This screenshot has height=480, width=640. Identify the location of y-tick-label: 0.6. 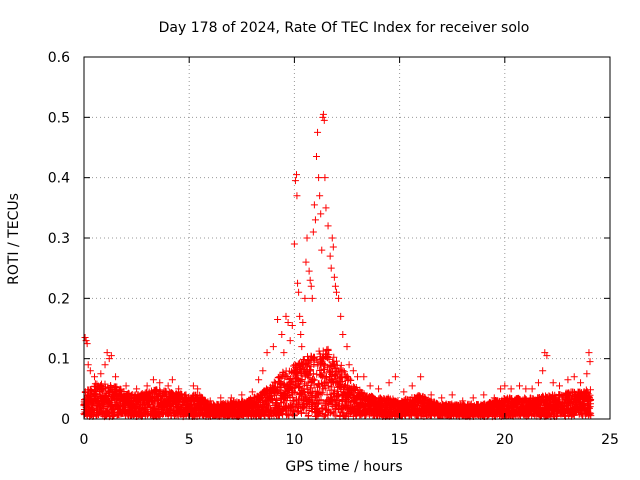
(59, 58).